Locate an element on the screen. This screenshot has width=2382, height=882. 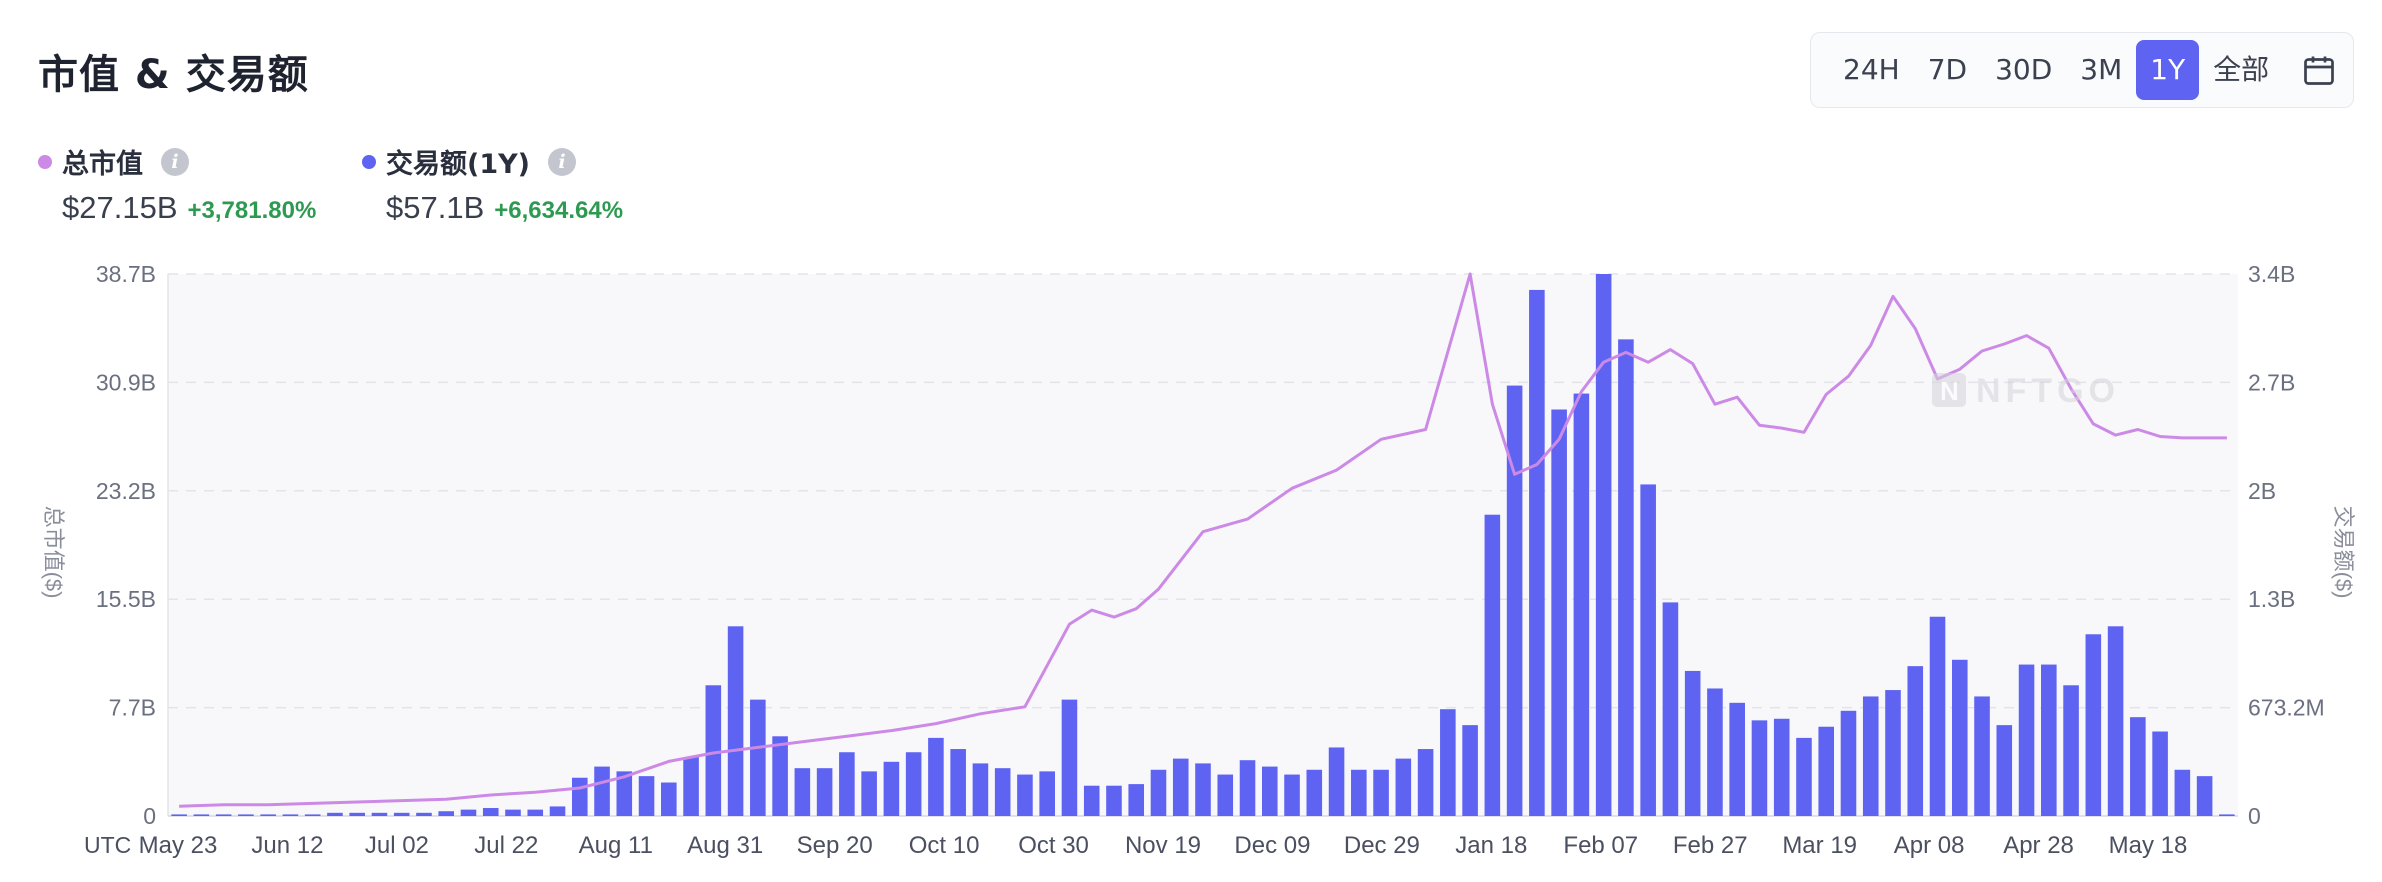
x-tick-label: Aug 11 is located at coordinates (616, 845).